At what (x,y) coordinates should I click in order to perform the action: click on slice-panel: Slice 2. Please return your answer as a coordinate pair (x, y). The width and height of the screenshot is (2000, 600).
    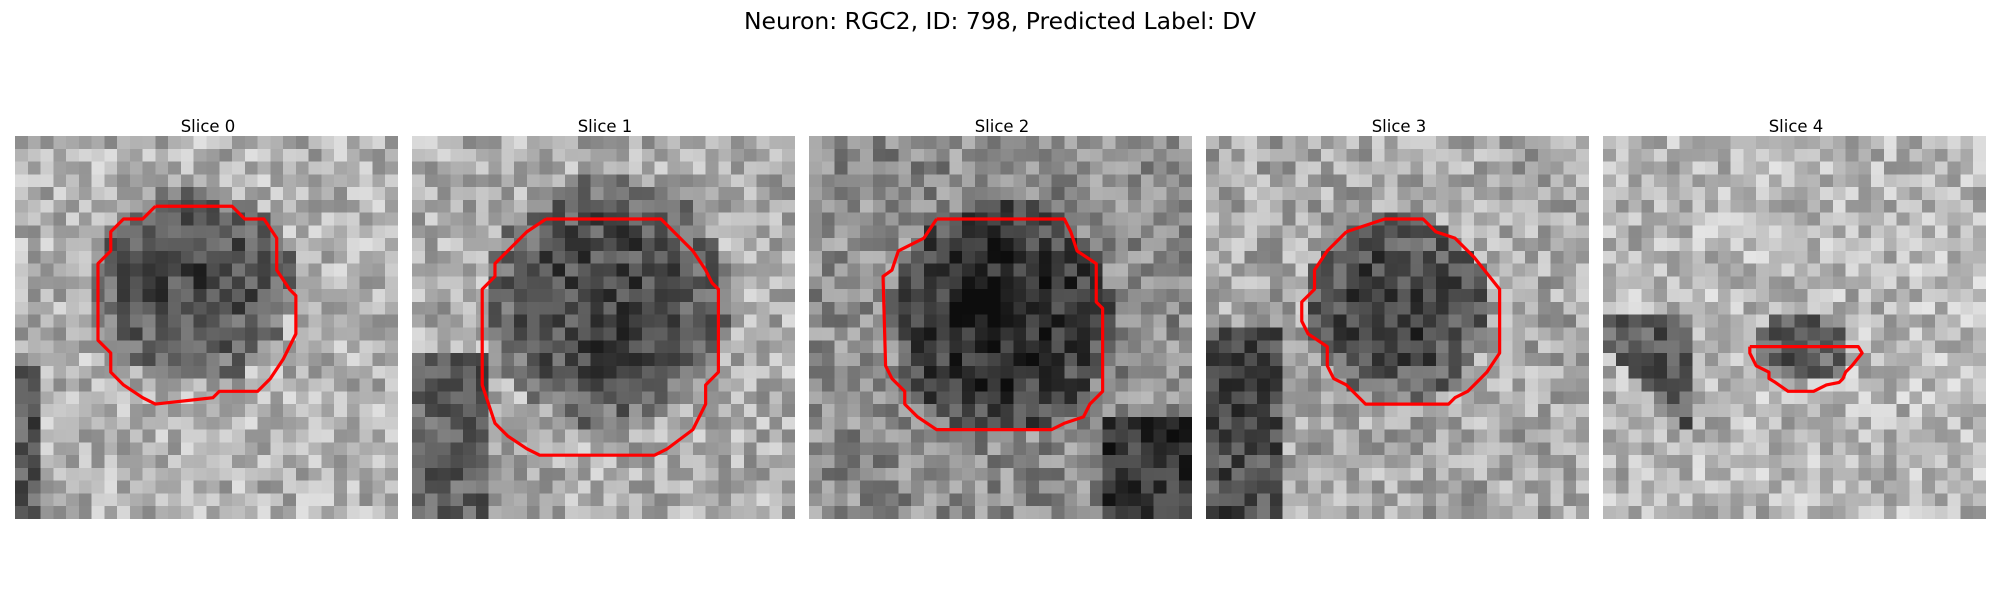
    Looking at the image, I should click on (1002, 318).